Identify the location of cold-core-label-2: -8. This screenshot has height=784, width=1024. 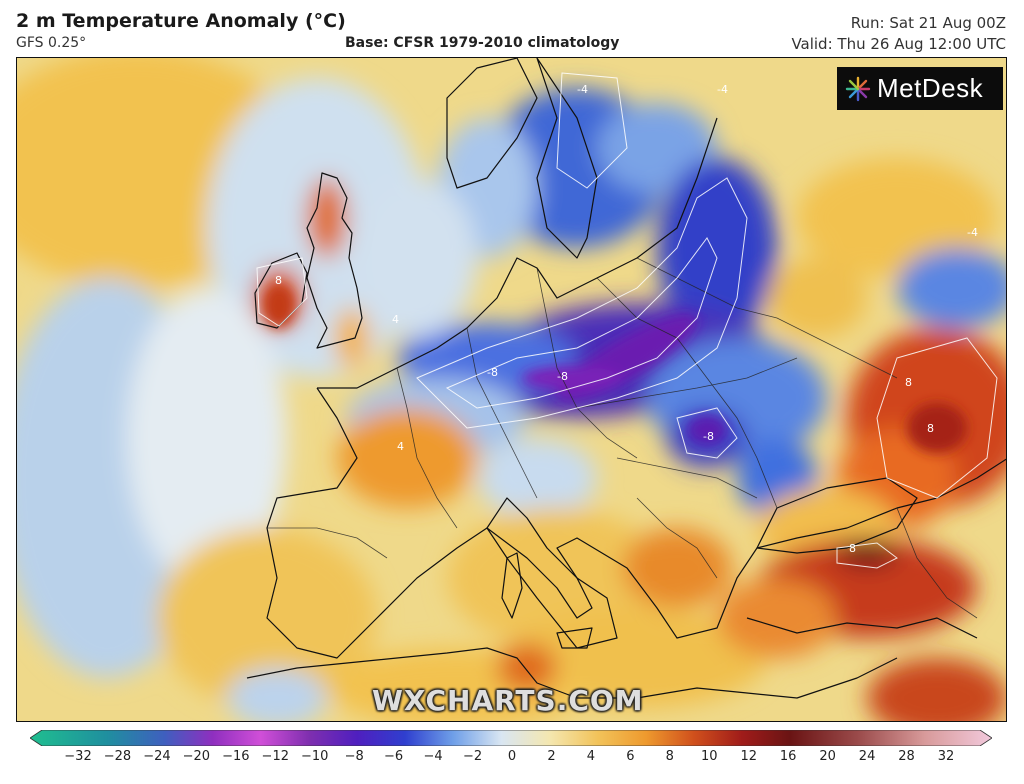
(708, 436).